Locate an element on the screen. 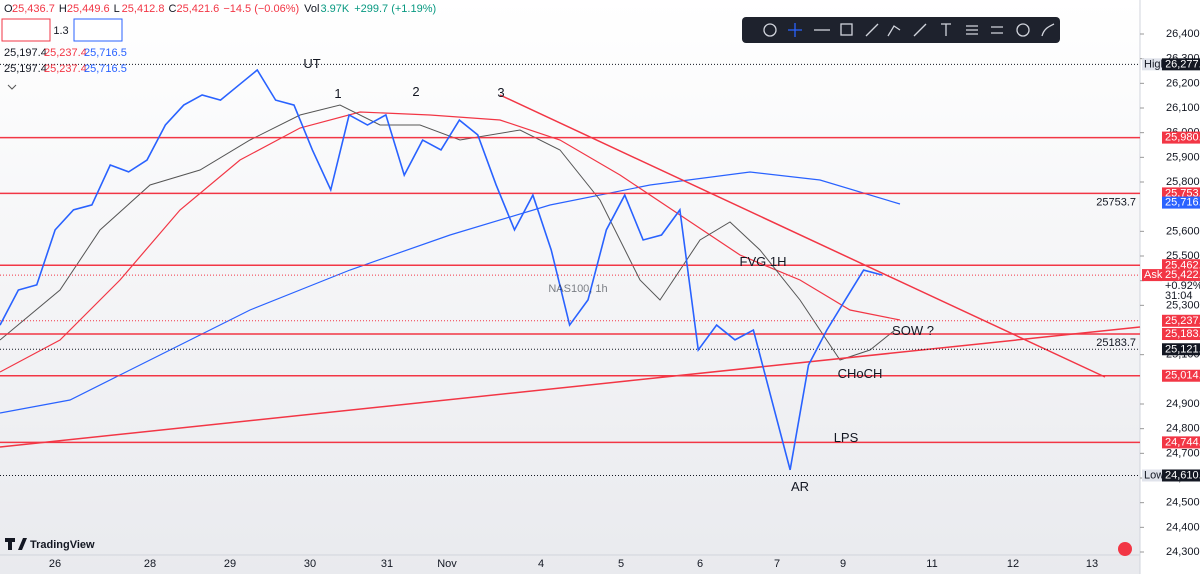 The height and width of the screenshot is (574, 1200). vol-label: Vol is located at coordinates (311, 9).